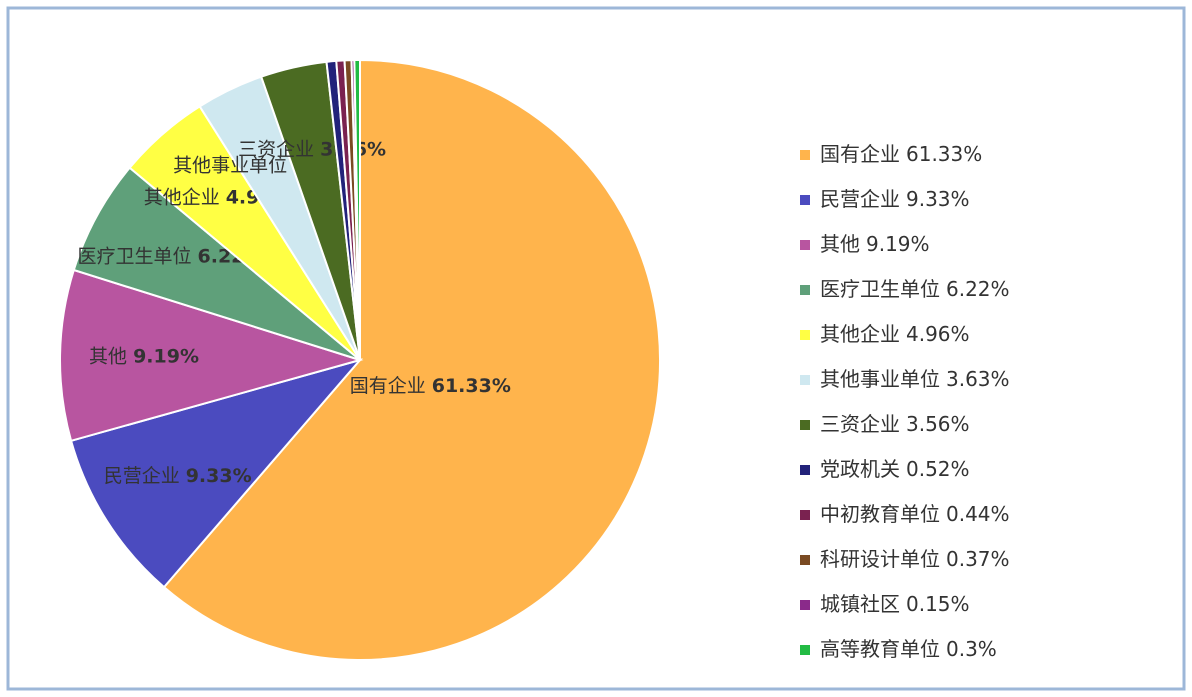 The width and height of the screenshot is (1192, 697). Describe the element at coordinates (276, 149) in the screenshot. I see `slice-label-name: 三资企业` at that location.